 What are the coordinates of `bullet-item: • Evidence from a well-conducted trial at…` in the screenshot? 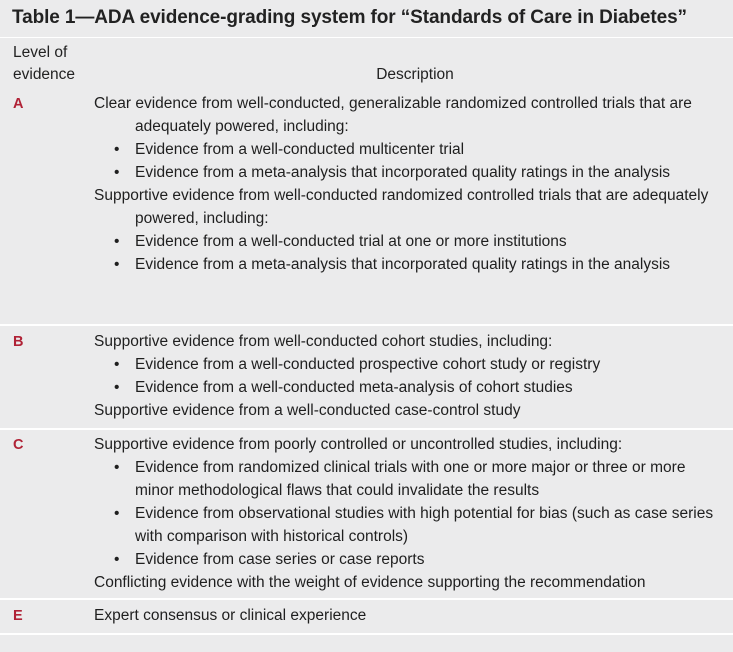 It's located at (409, 241).